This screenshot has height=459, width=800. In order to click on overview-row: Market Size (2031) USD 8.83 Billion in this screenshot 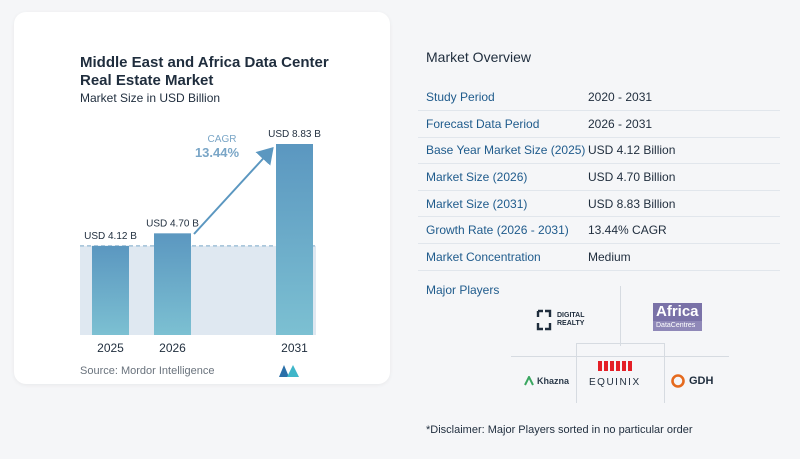, I will do `click(599, 204)`.